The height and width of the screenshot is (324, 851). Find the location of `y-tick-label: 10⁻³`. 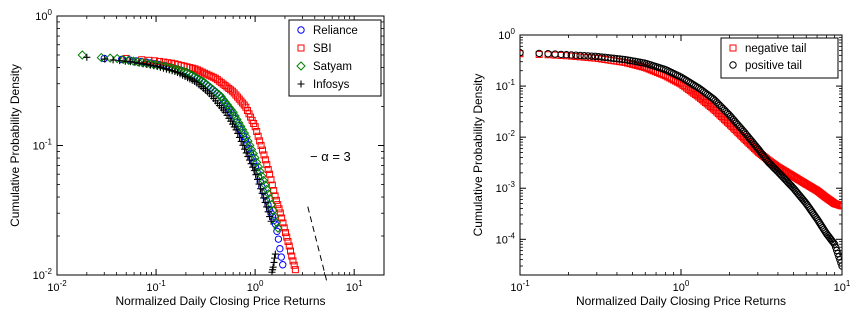

y-tick-label: 10⁻³ is located at coordinates (506, 187).